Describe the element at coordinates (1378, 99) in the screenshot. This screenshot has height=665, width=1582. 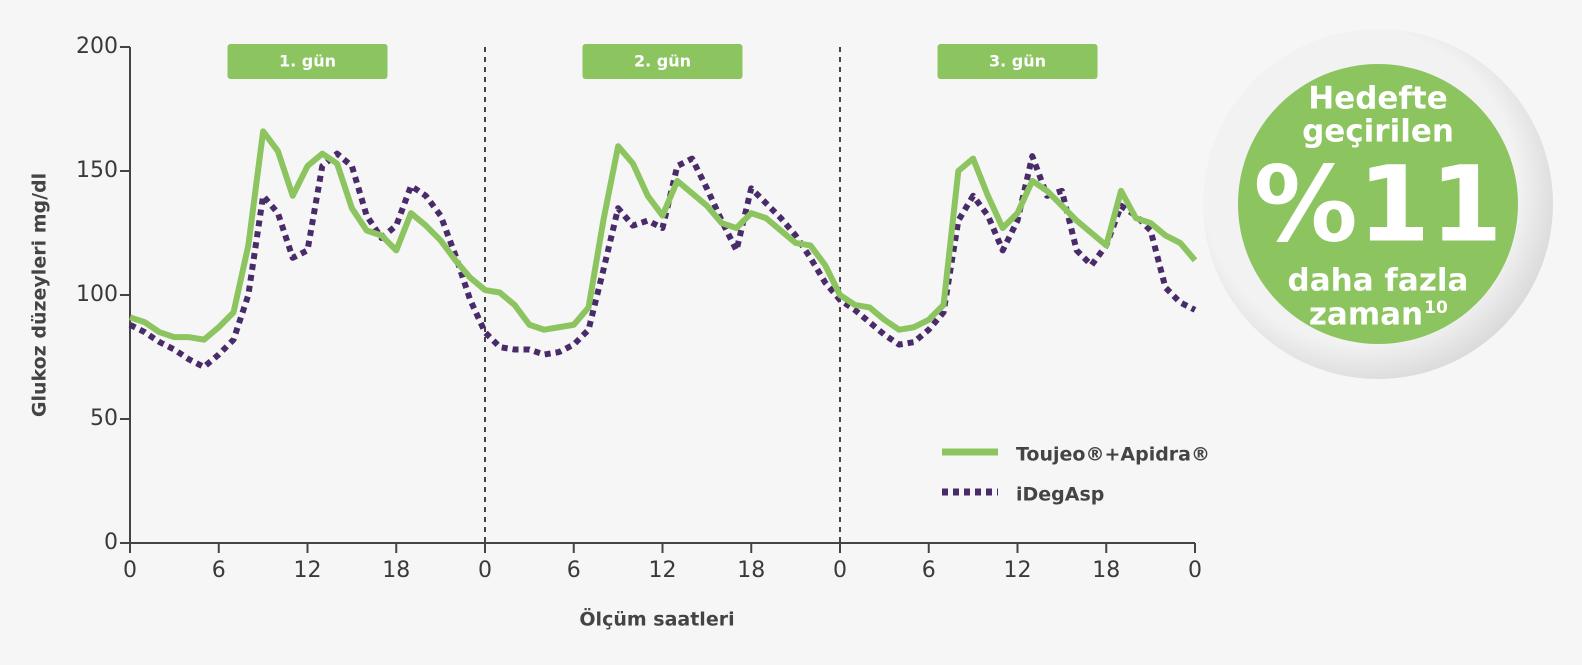
I see `badge-line: Hedefte` at that location.